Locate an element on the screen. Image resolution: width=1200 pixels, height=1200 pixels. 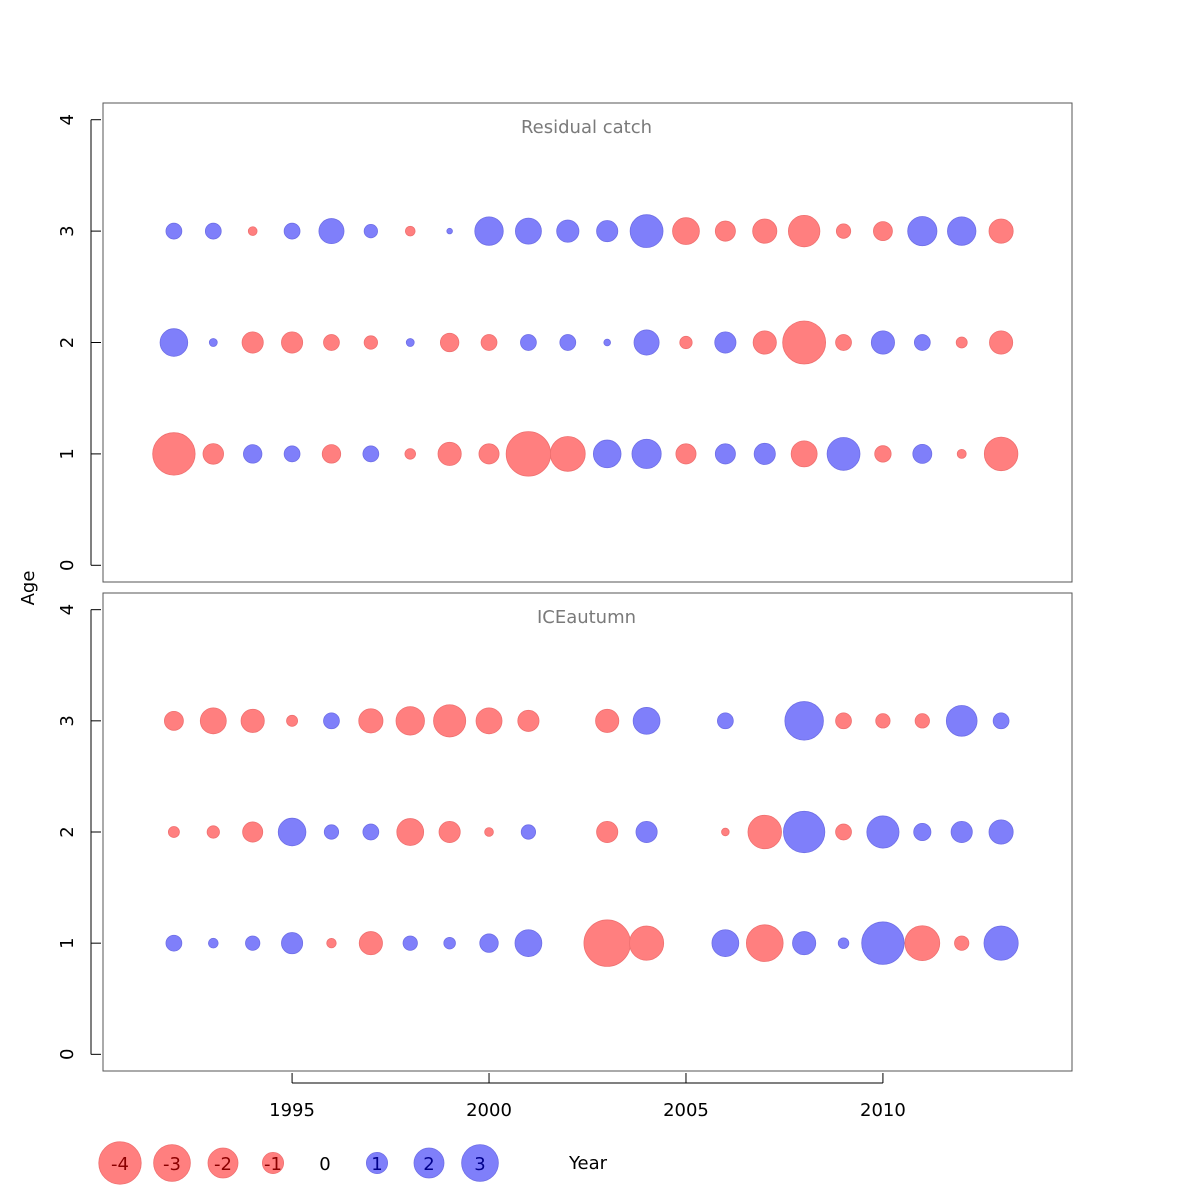
y-axis: 0 1 2 3 4 is located at coordinates (79, 342).